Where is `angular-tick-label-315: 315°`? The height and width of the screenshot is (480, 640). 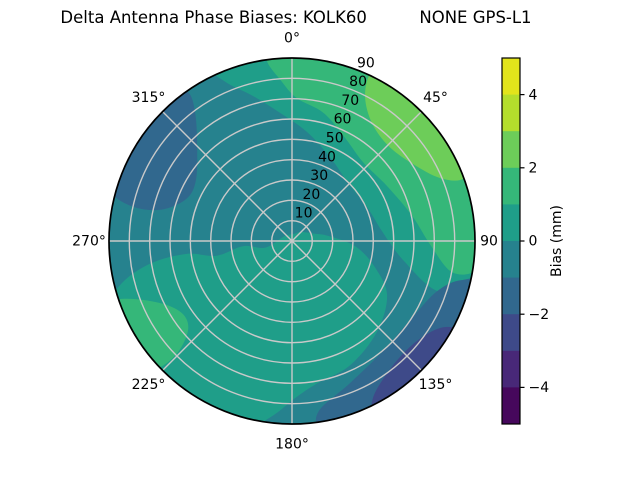
angular-tick-label-315: 315° is located at coordinates (149, 98).